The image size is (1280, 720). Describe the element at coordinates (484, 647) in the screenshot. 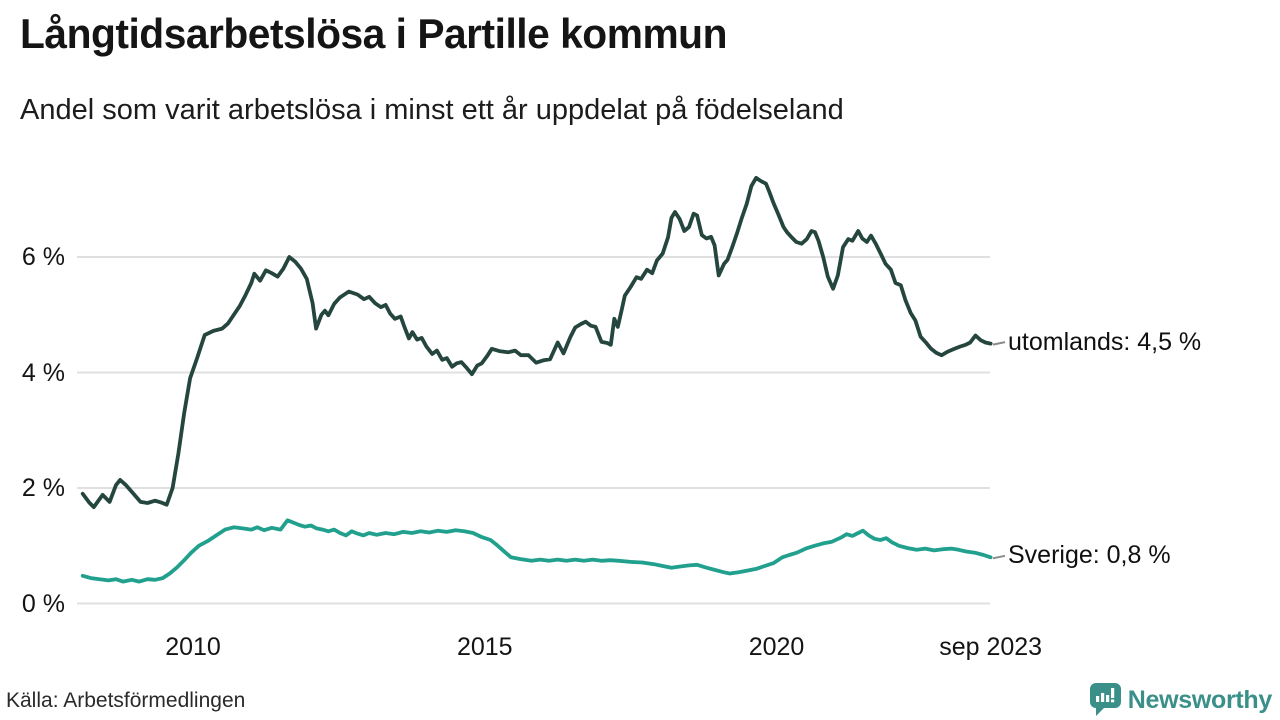

I see `x-tick-label: 2015` at that location.